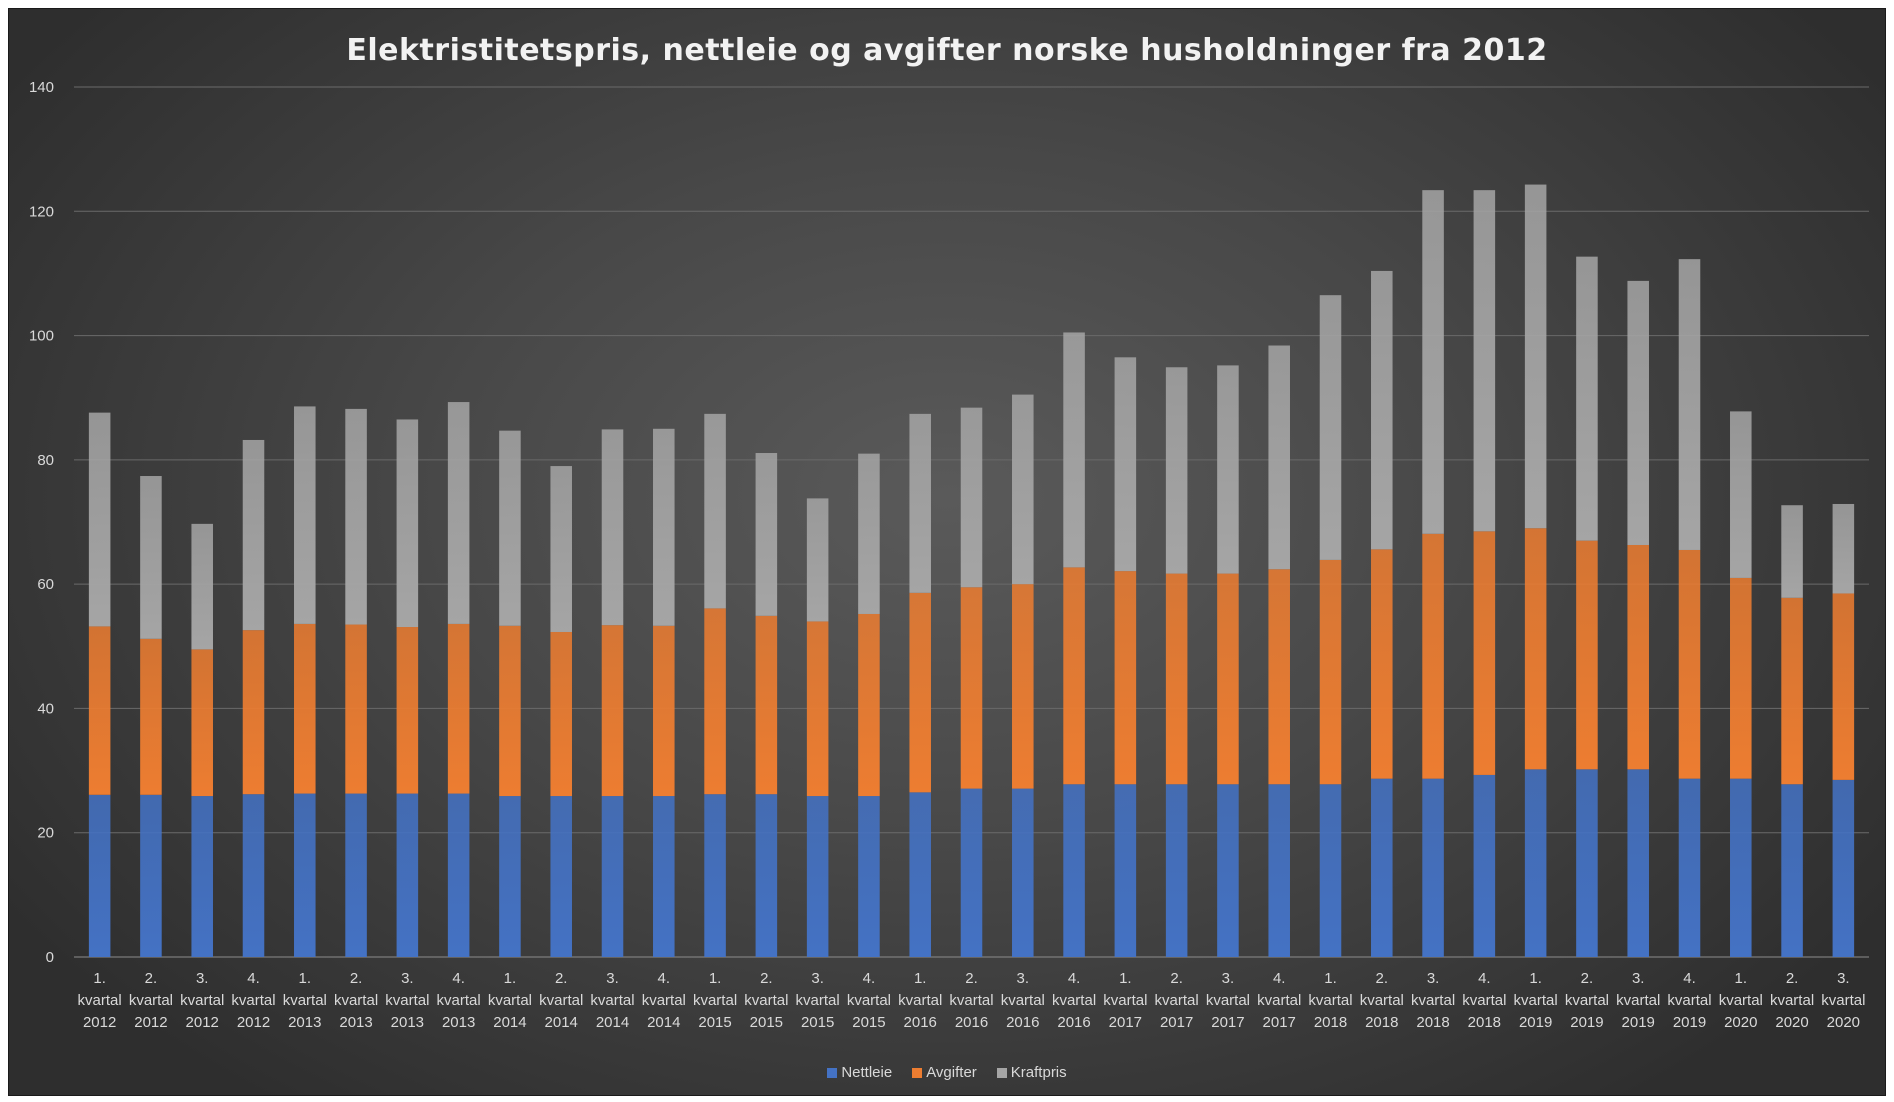 This screenshot has width=1894, height=1102. What do you see at coordinates (41, 336) in the screenshot?
I see `y-tick-label: 100` at bounding box center [41, 336].